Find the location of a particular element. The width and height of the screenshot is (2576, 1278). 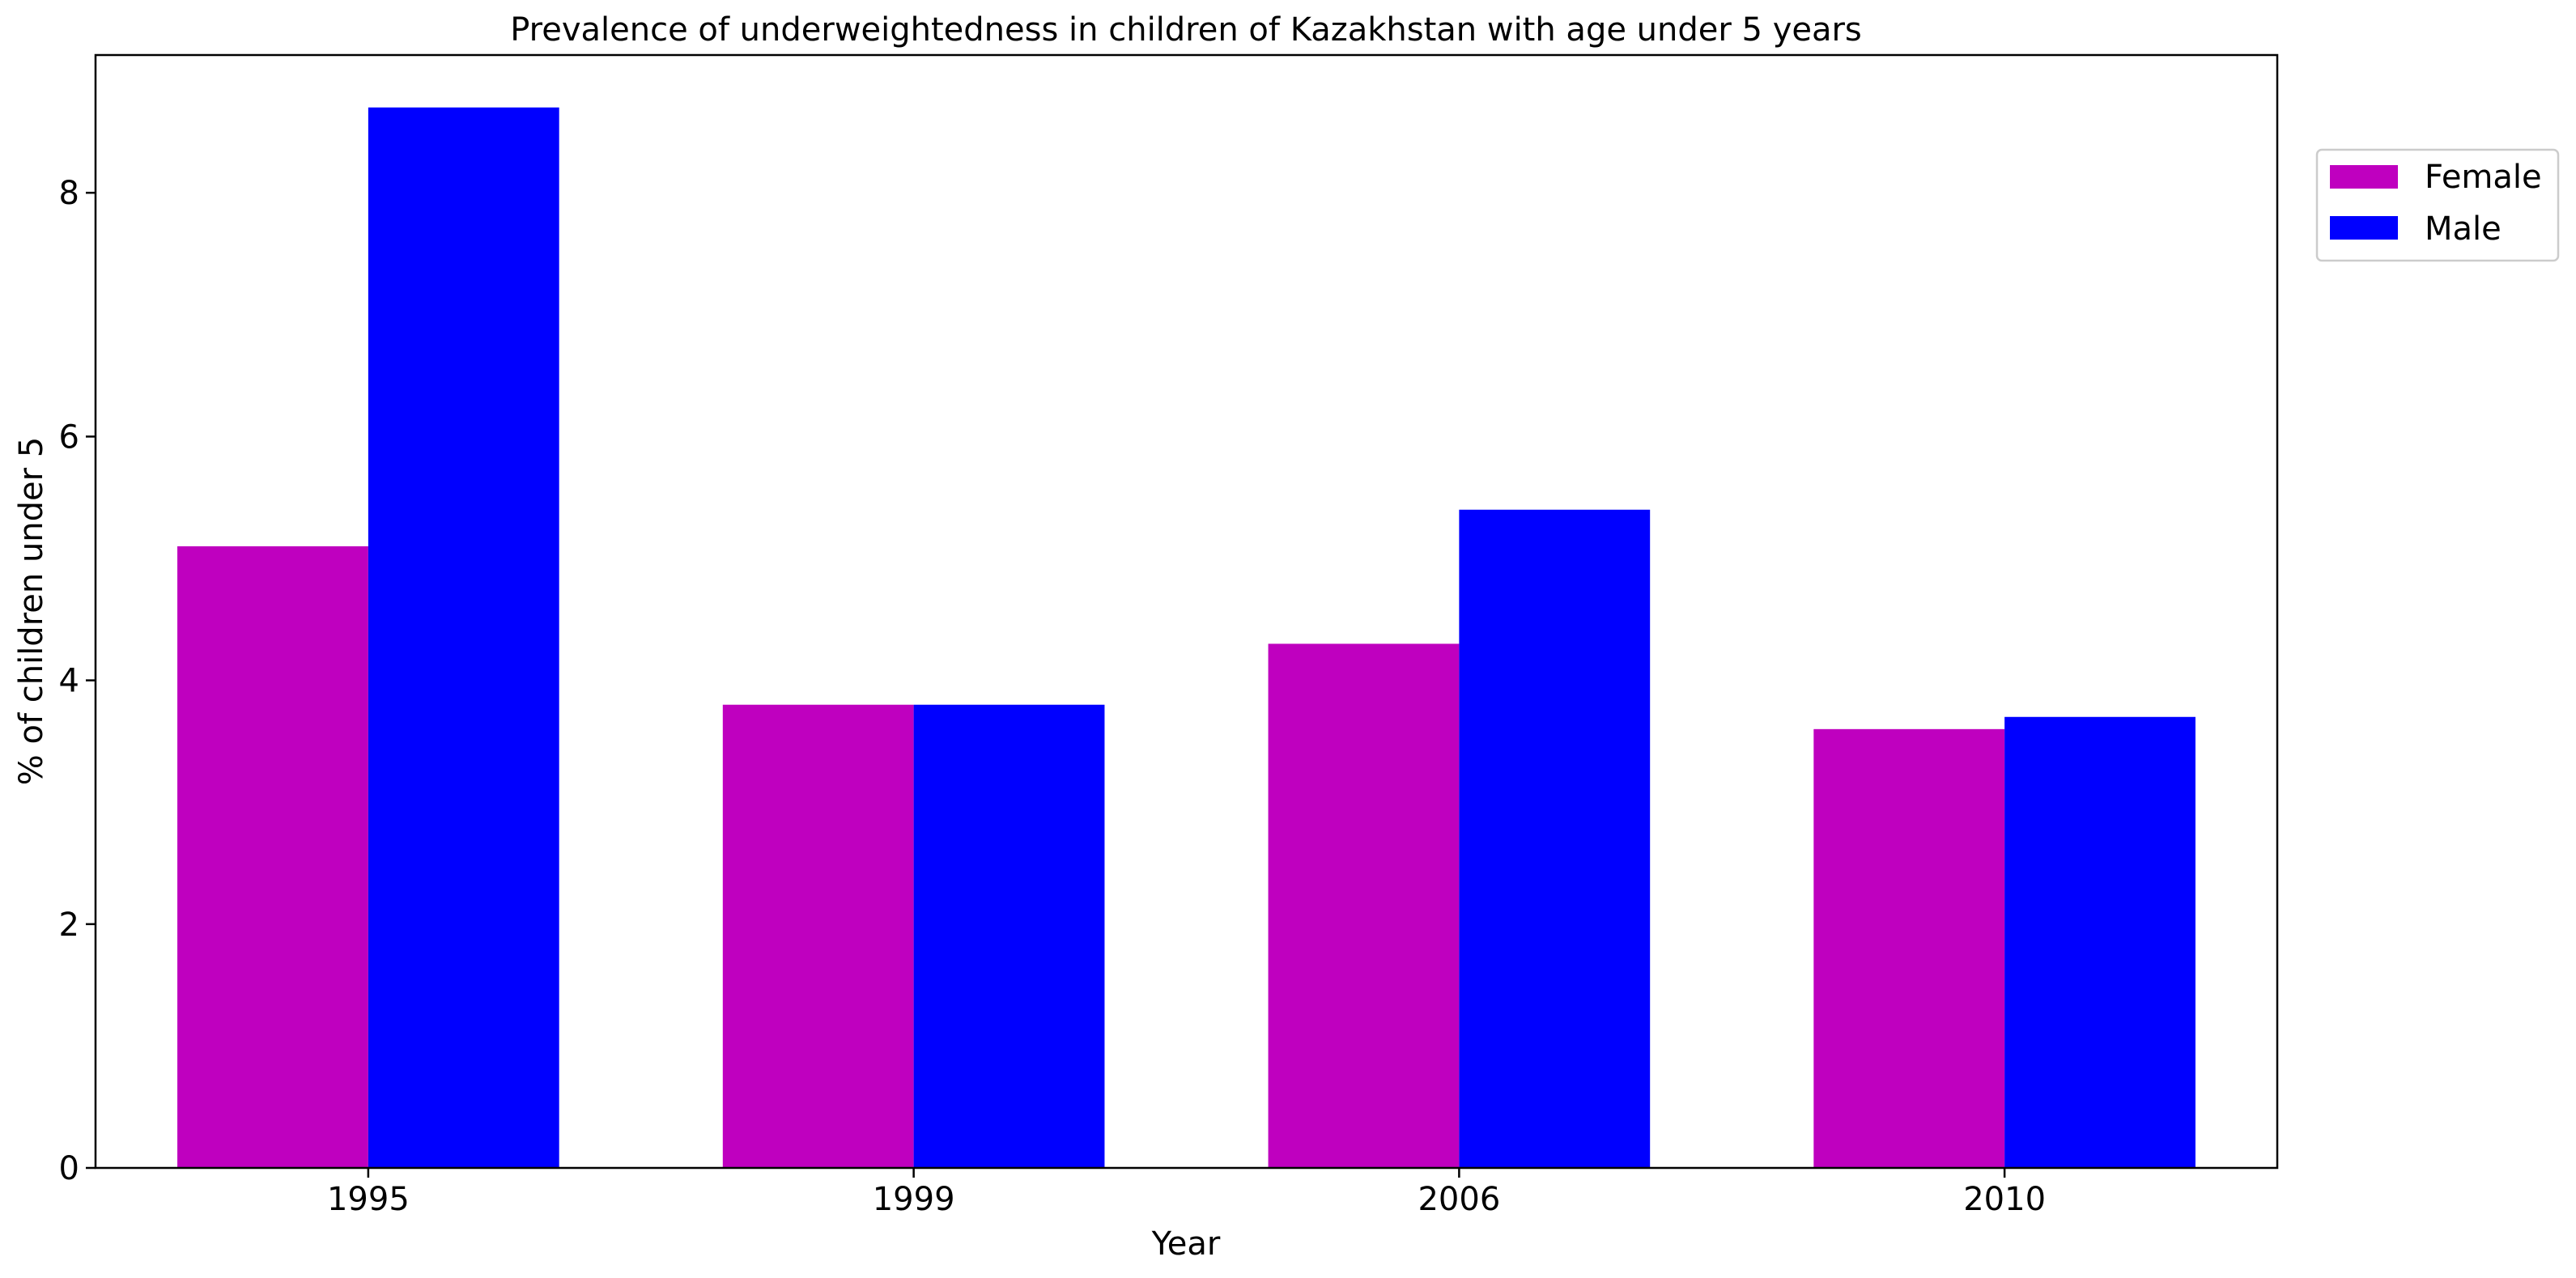

y-tick-label: 0 is located at coordinates (69, 1168).